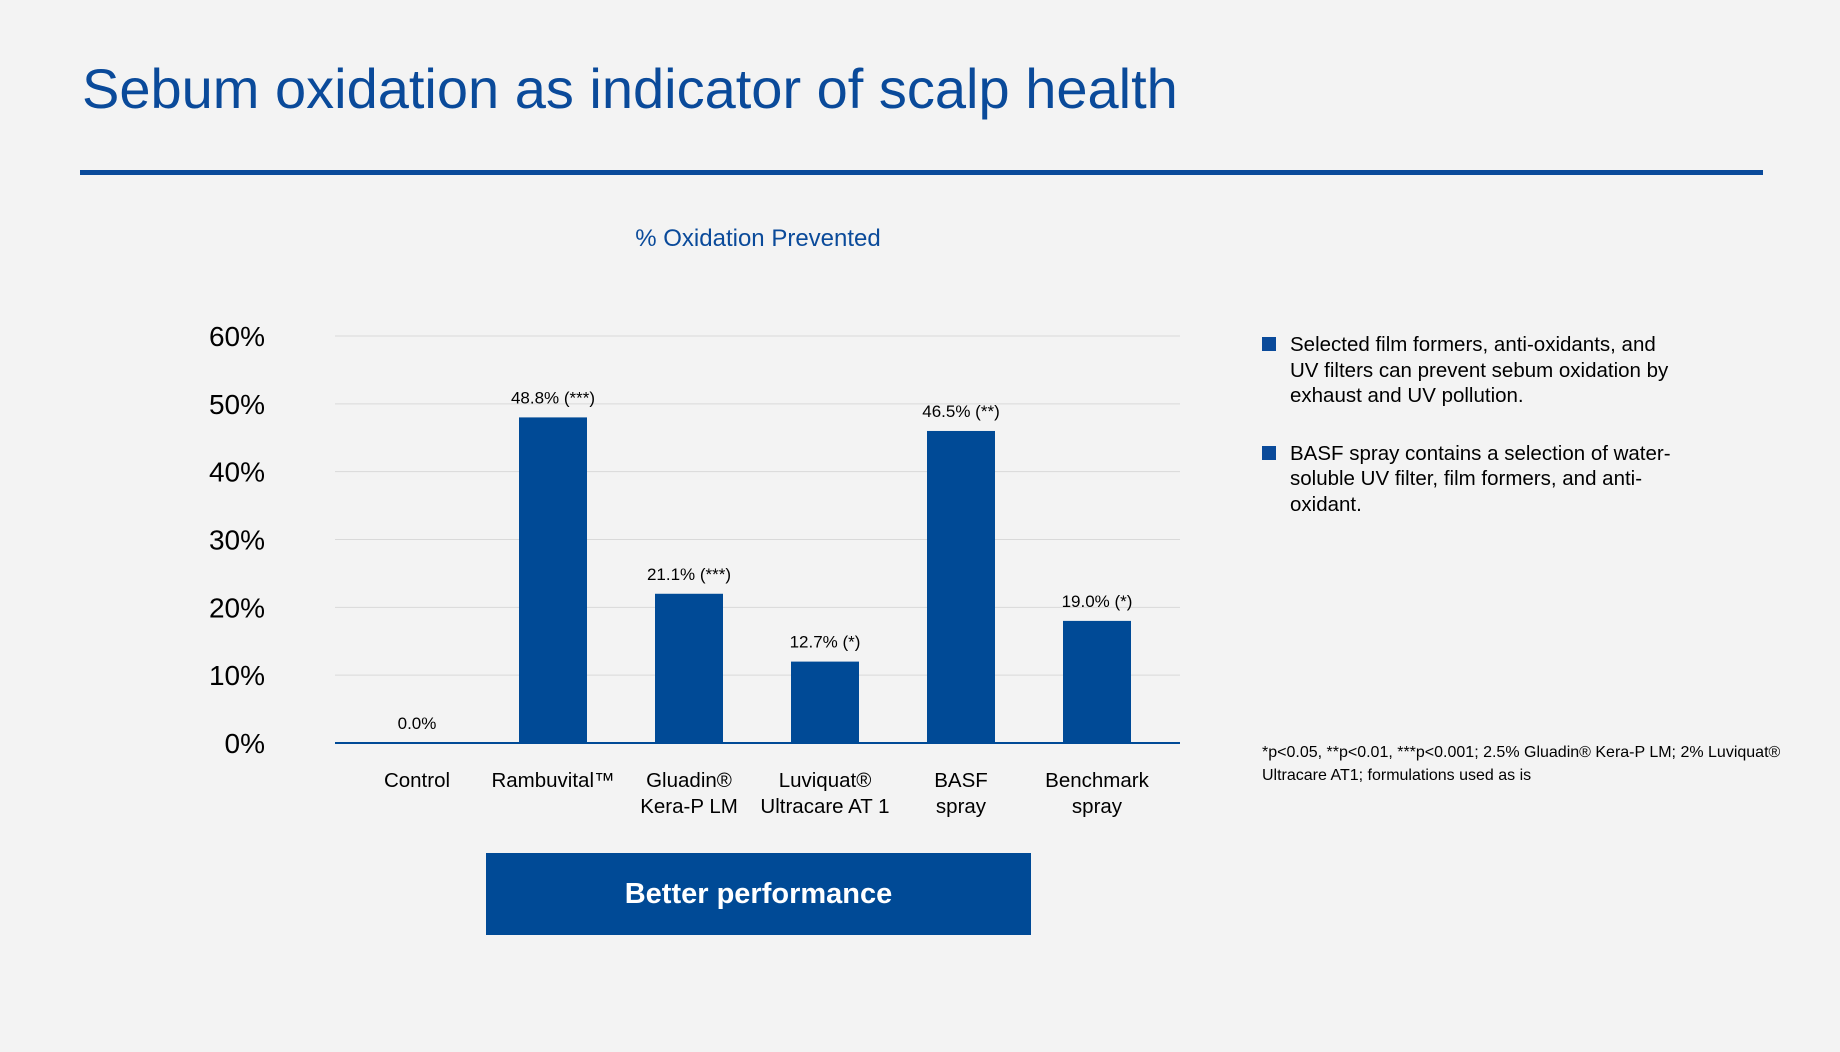 The height and width of the screenshot is (1052, 1840). I want to click on y-tick-label: 0%, so click(245, 743).